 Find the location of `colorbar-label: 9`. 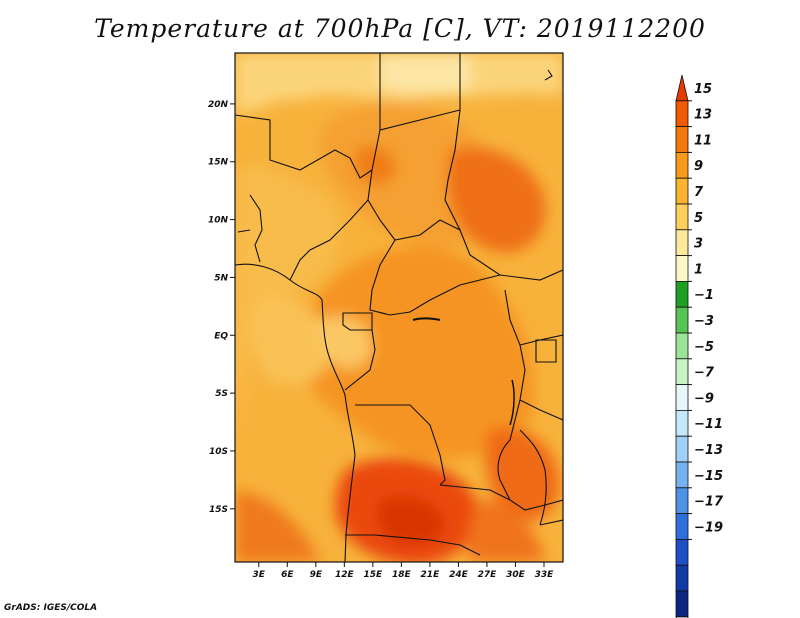

colorbar-label: 9 is located at coordinates (698, 166).